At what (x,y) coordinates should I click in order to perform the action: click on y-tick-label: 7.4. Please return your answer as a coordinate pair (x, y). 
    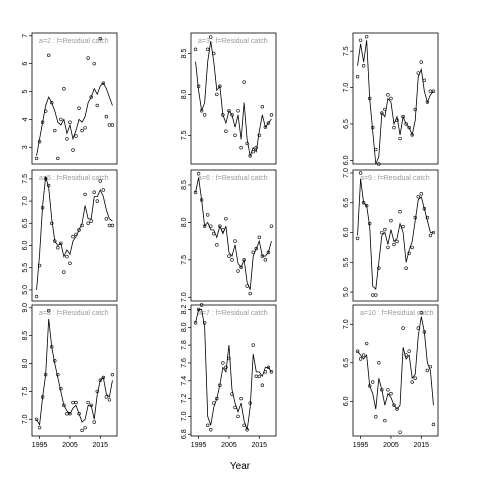
    Looking at the image, I should click on (184, 381).